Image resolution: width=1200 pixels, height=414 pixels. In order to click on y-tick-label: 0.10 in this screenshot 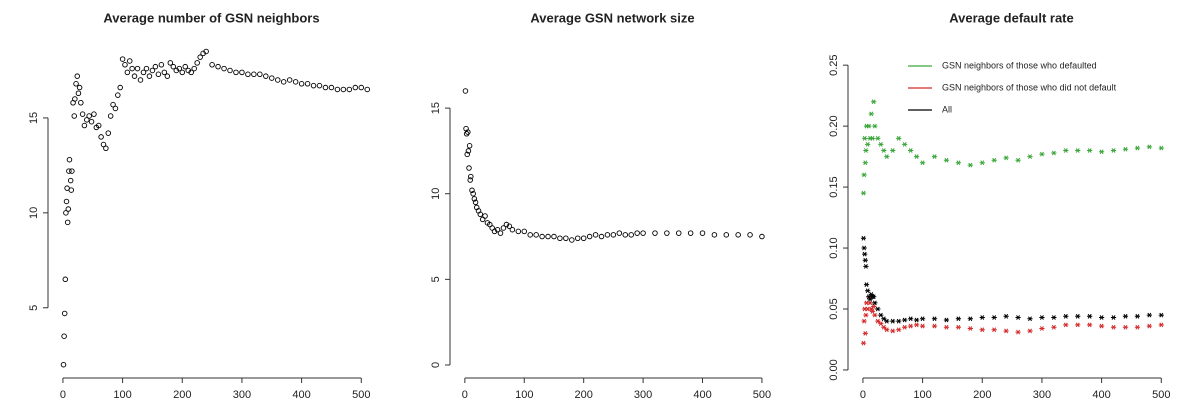, I will do `click(834, 247)`.